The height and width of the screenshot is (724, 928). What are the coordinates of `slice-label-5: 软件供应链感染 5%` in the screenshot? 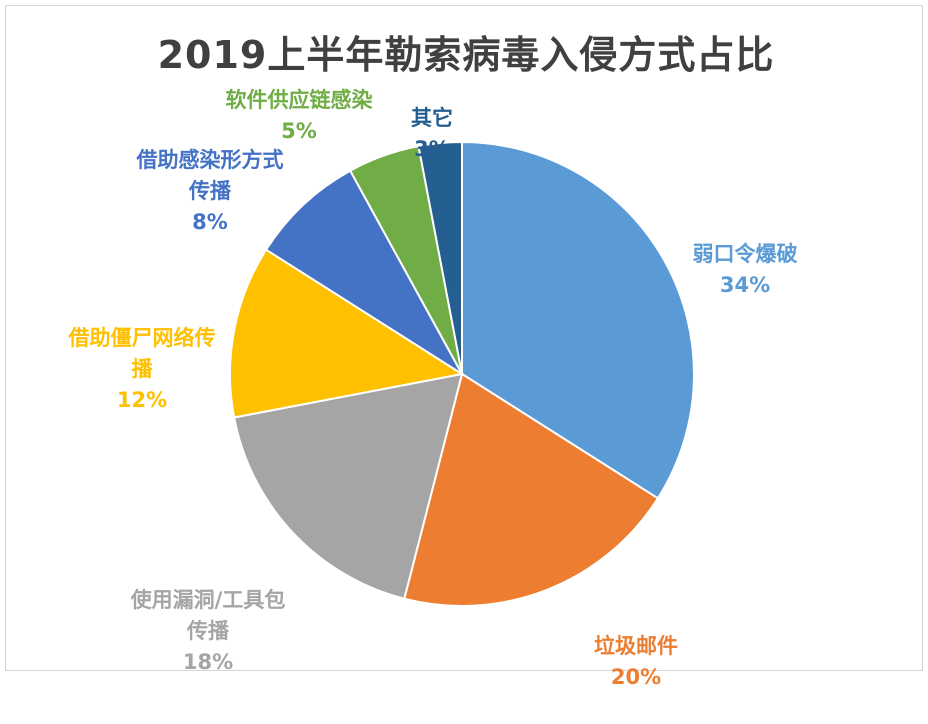 It's located at (299, 115).